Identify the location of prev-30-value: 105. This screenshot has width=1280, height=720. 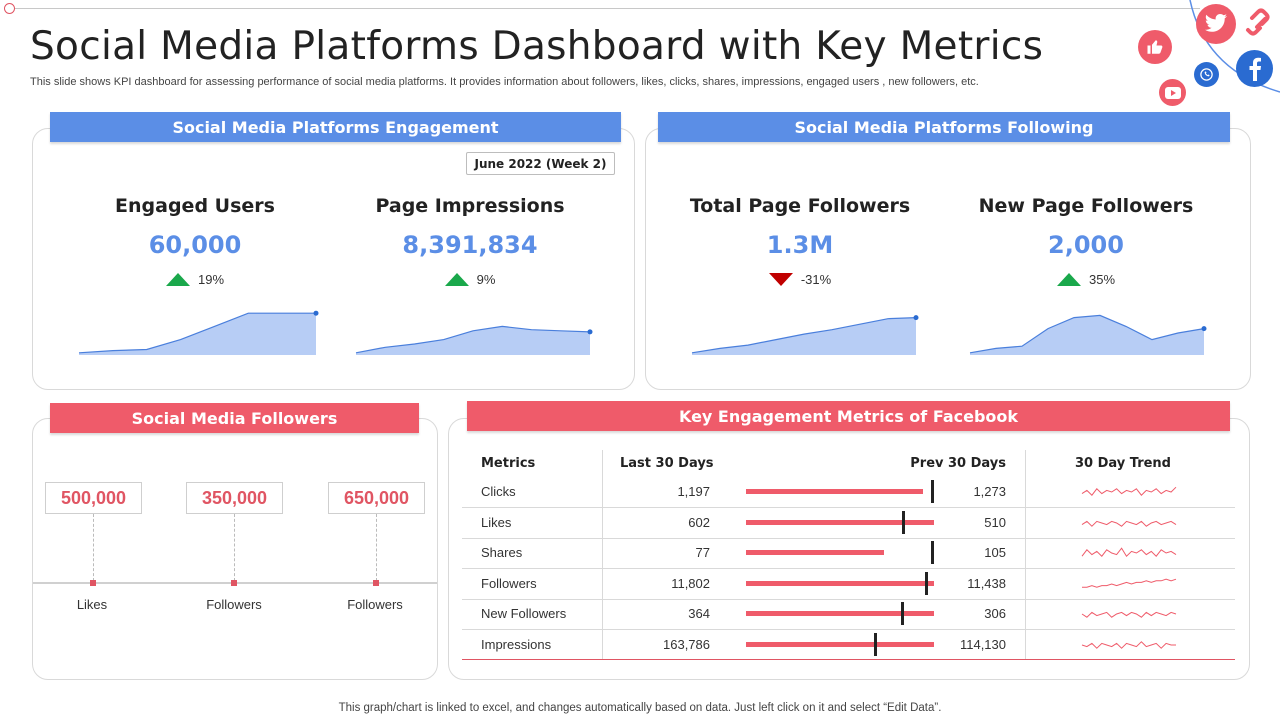
(995, 552).